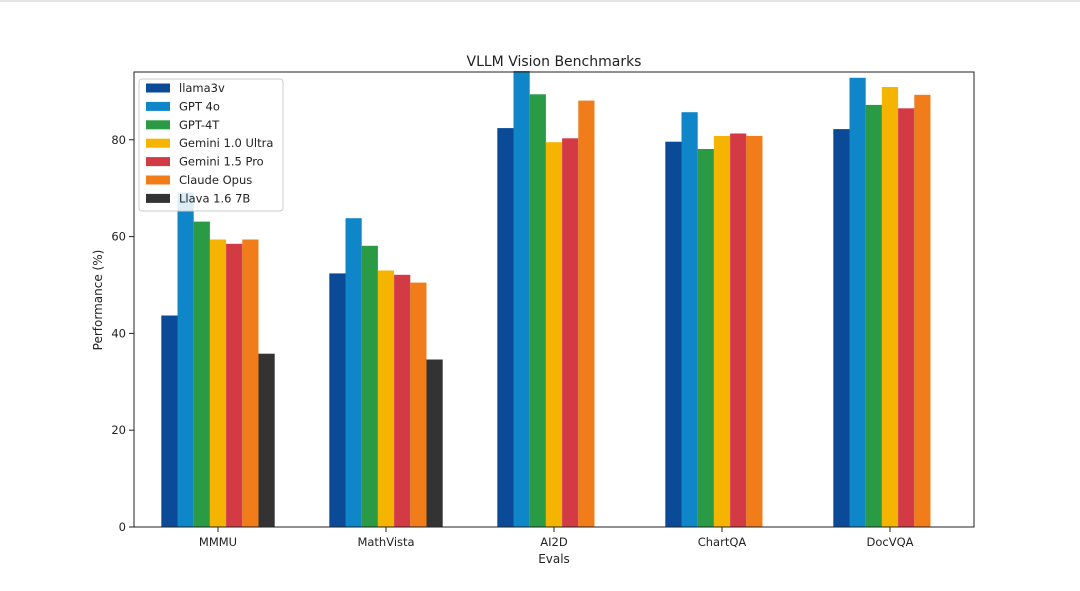 Image resolution: width=1080 pixels, height=591 pixels. Describe the element at coordinates (540, 1) in the screenshot. I see `top-divider` at that location.